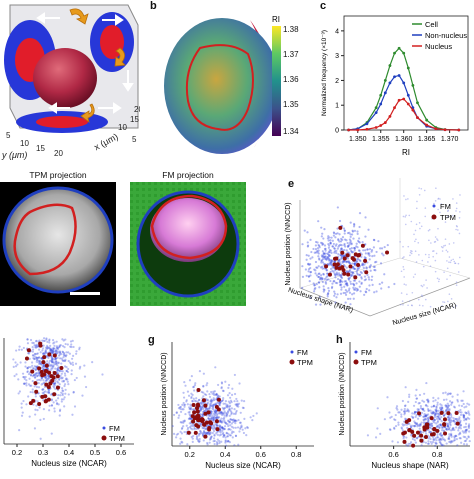 The height and width of the screenshot is (479, 474). What do you see at coordinates (445, 130) in the screenshot?
I see `data-point` at bounding box center [445, 130].